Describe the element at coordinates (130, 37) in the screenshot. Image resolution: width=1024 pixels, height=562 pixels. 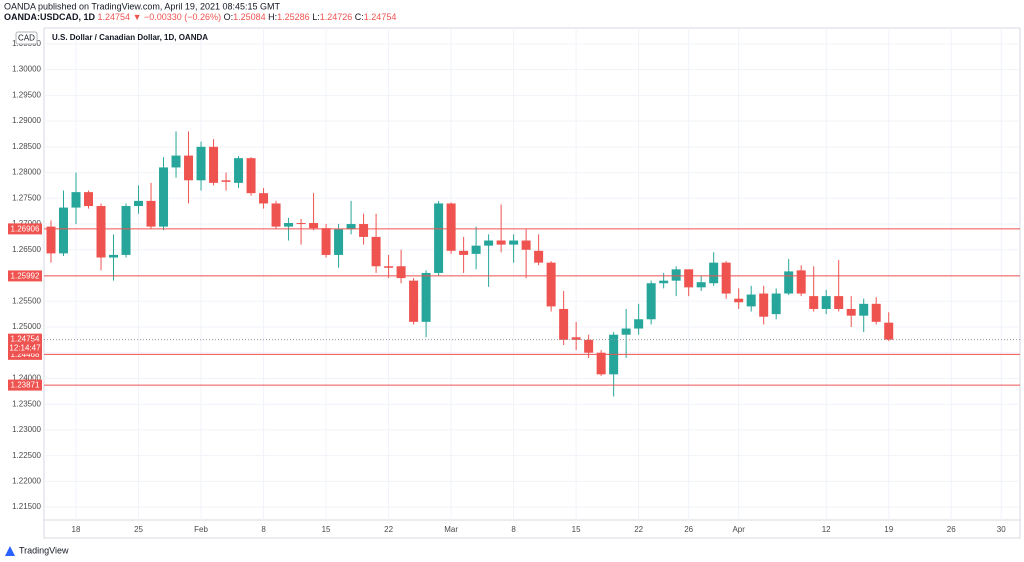
I see `chart-title: U.S. Dollar / Canadian Dollar, 1D, OANDA` at that location.